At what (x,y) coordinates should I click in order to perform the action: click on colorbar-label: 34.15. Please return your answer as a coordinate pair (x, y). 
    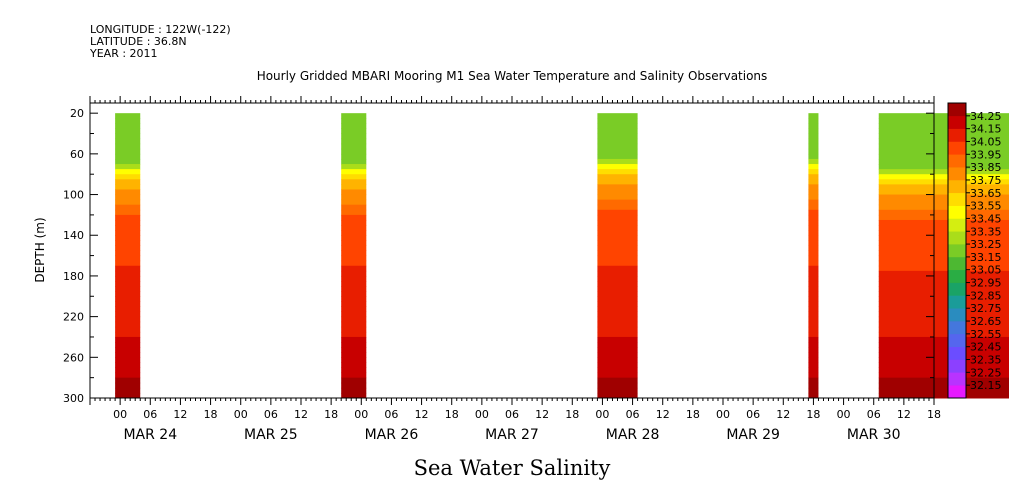
    Looking at the image, I should click on (986, 129).